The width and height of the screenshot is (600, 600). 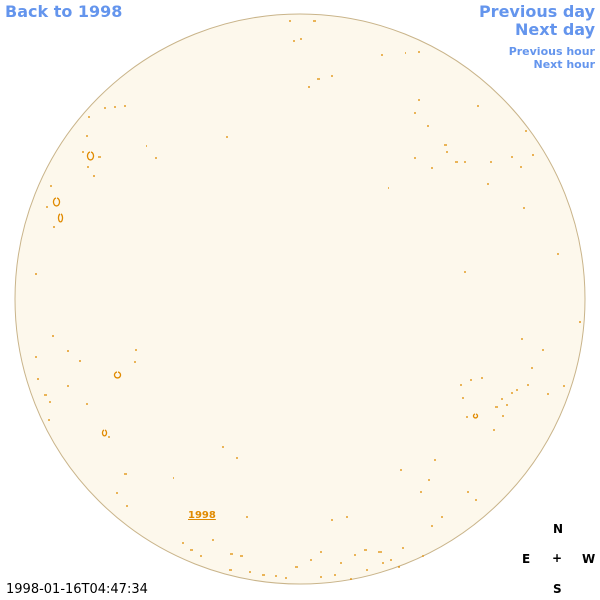 I want to click on previous-day-link: Previous day, so click(x=536, y=11).